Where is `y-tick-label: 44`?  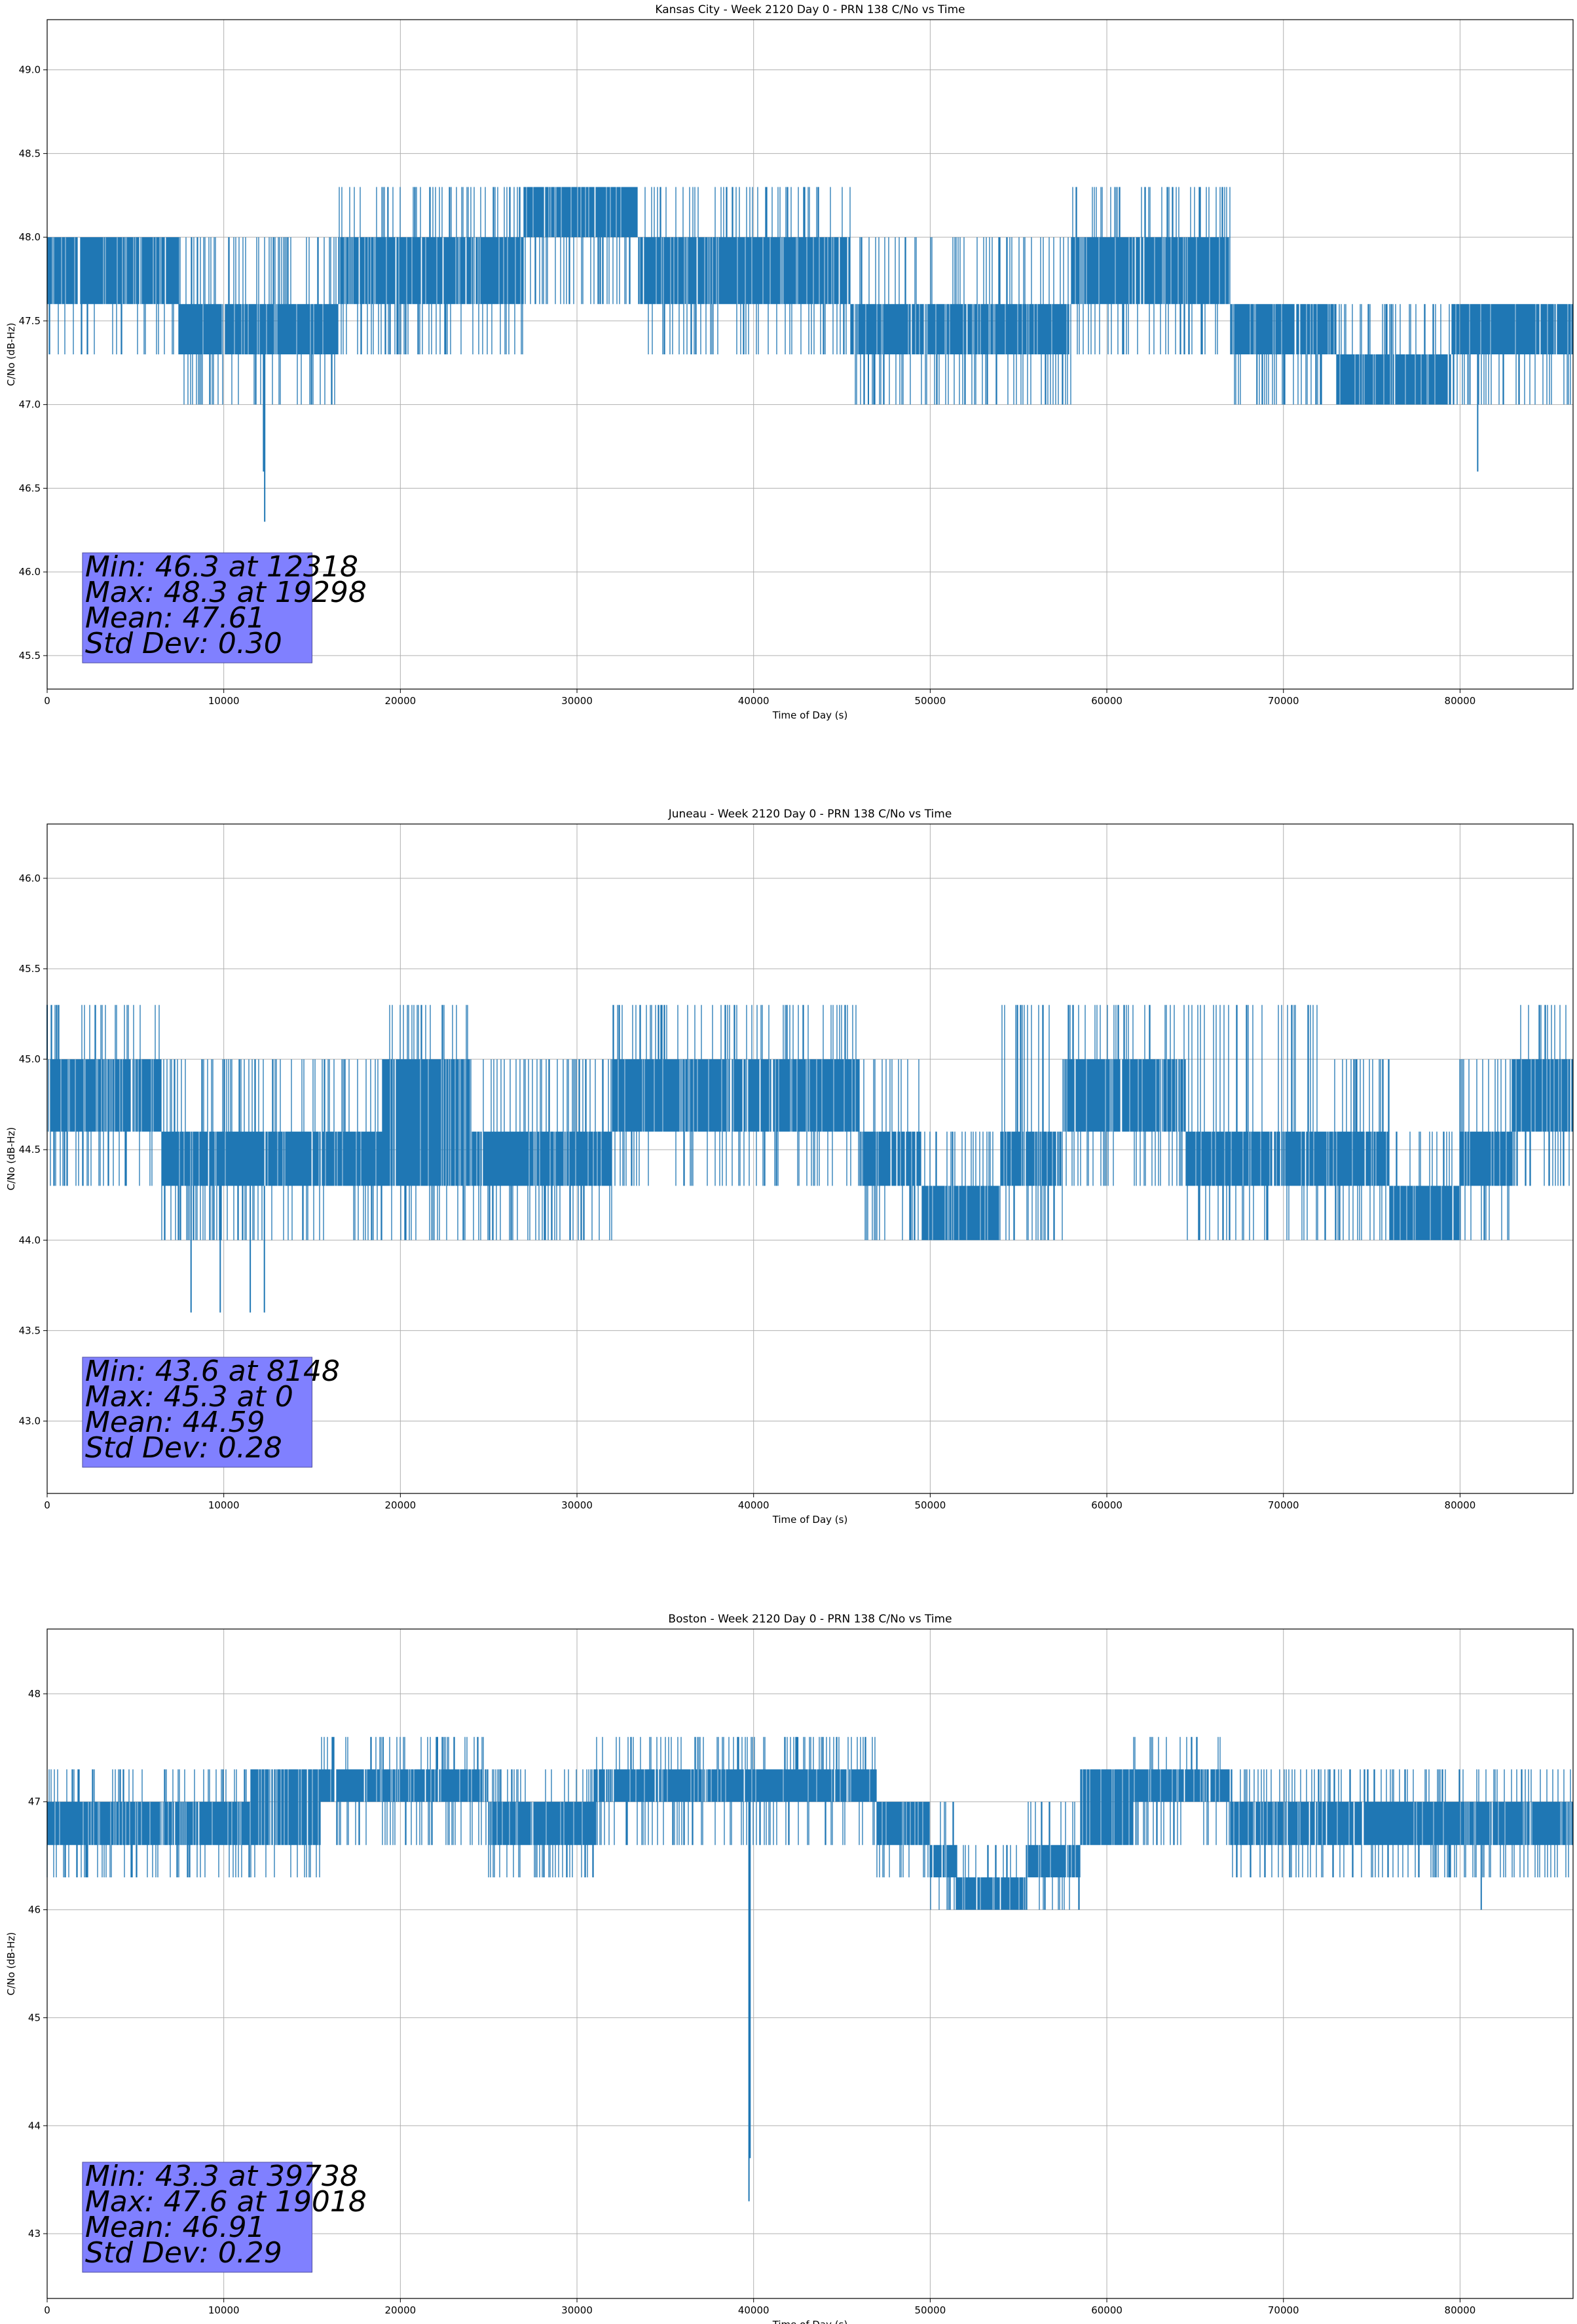
y-tick-label: 44 is located at coordinates (34, 2125).